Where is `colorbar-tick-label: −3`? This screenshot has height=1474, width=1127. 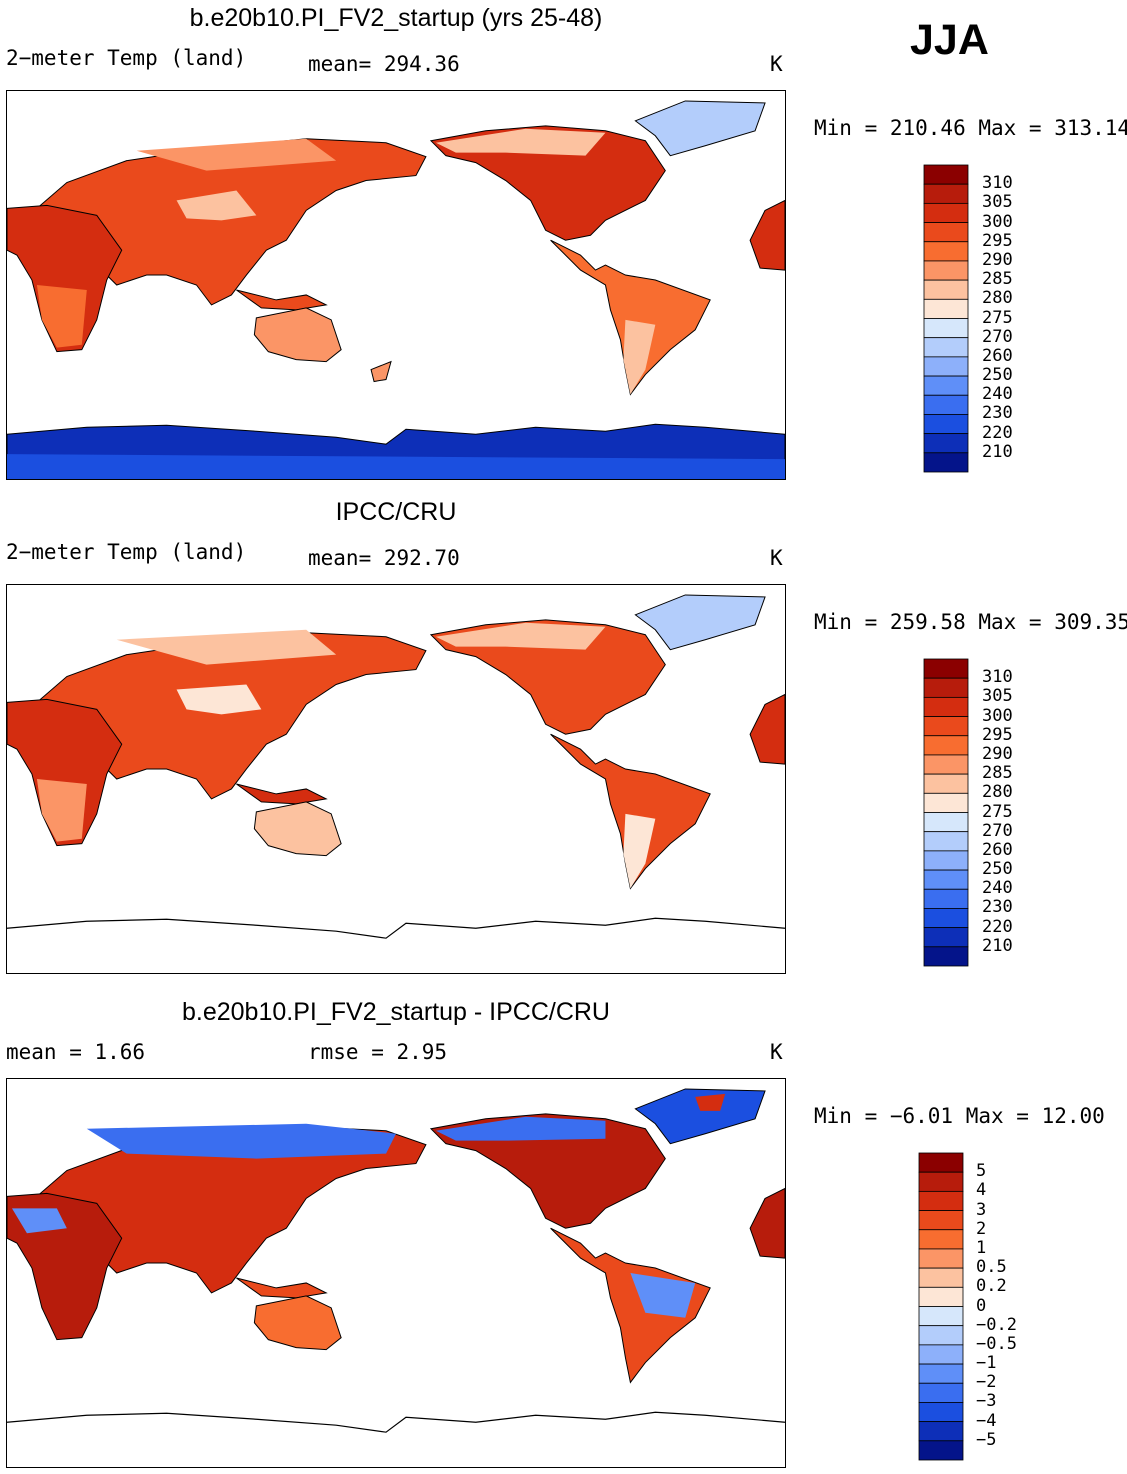 colorbar-tick-label: −3 is located at coordinates (986, 1401).